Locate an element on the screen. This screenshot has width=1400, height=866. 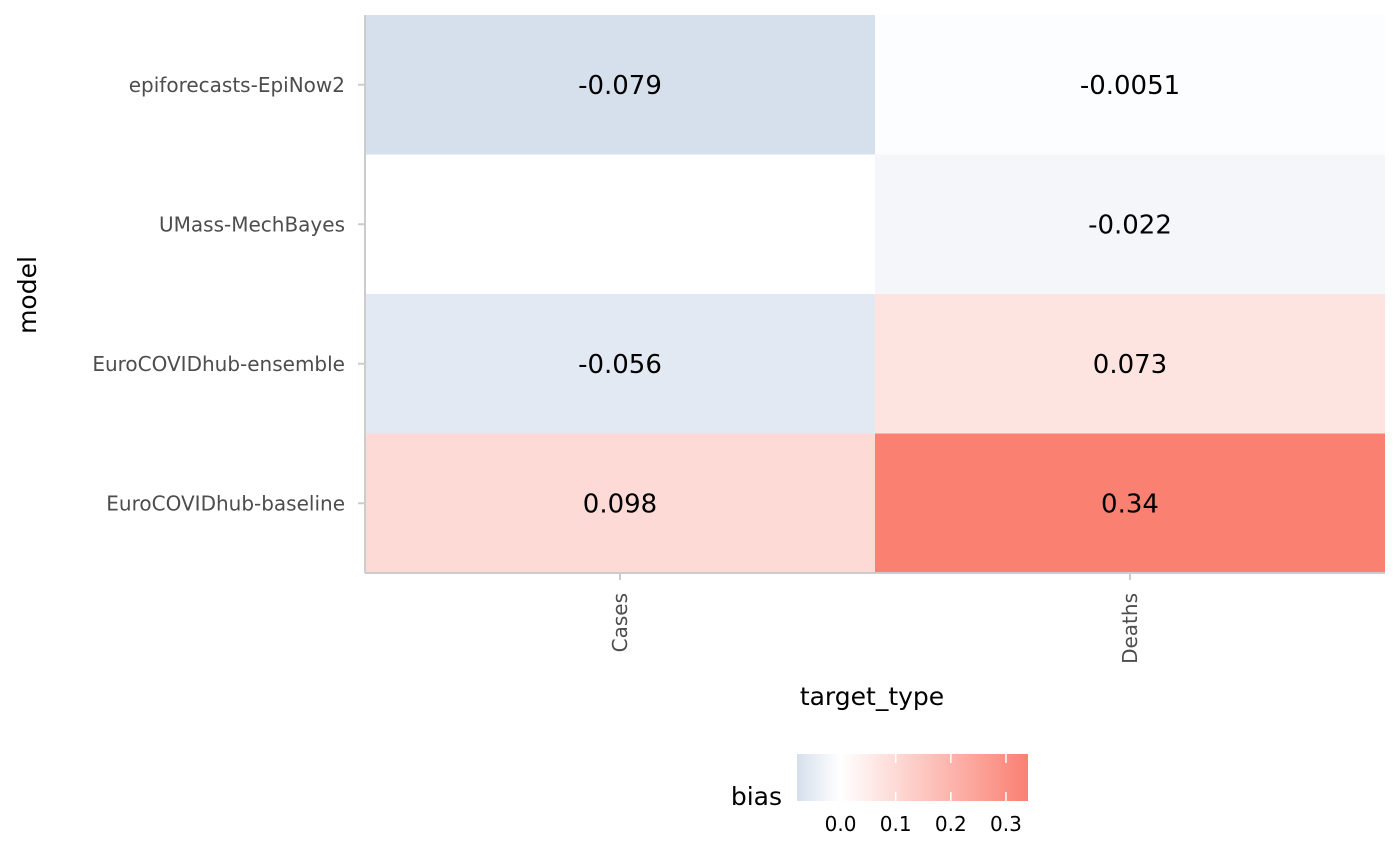
legend-tick-label: 0.2 is located at coordinates (951, 824).